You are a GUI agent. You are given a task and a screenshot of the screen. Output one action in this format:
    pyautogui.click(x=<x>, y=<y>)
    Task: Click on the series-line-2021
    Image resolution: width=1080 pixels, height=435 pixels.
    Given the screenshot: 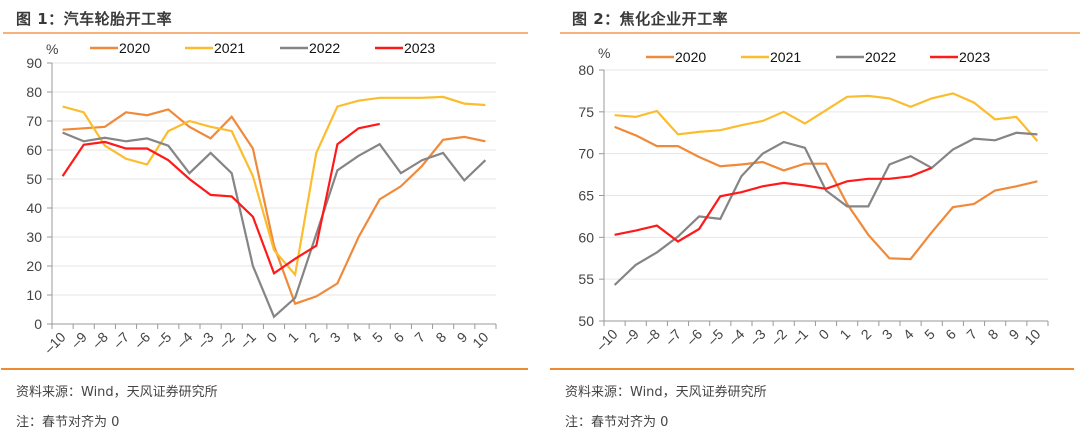 What is the action you would take?
    pyautogui.click(x=826, y=117)
    